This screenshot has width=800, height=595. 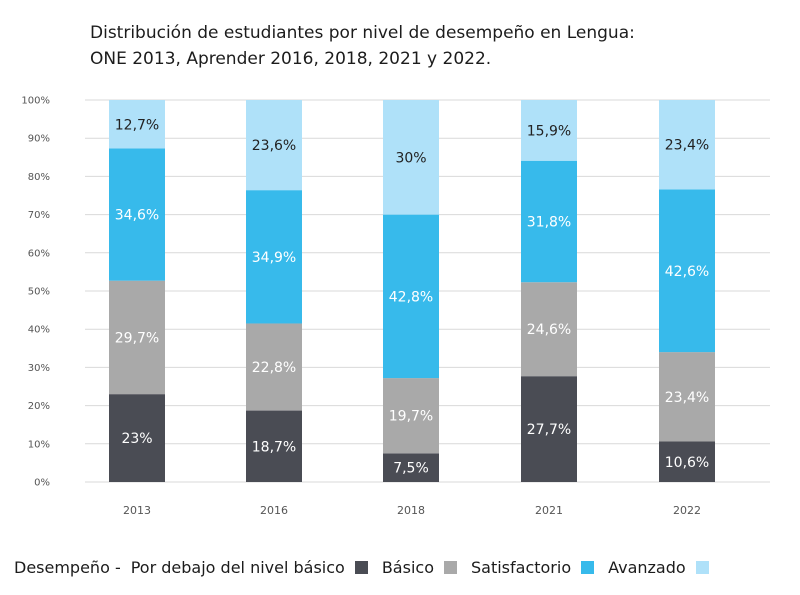 What do you see at coordinates (237, 567) in the screenshot?
I see `legend-label-below-basic: Por debajo del nivel básico` at bounding box center [237, 567].